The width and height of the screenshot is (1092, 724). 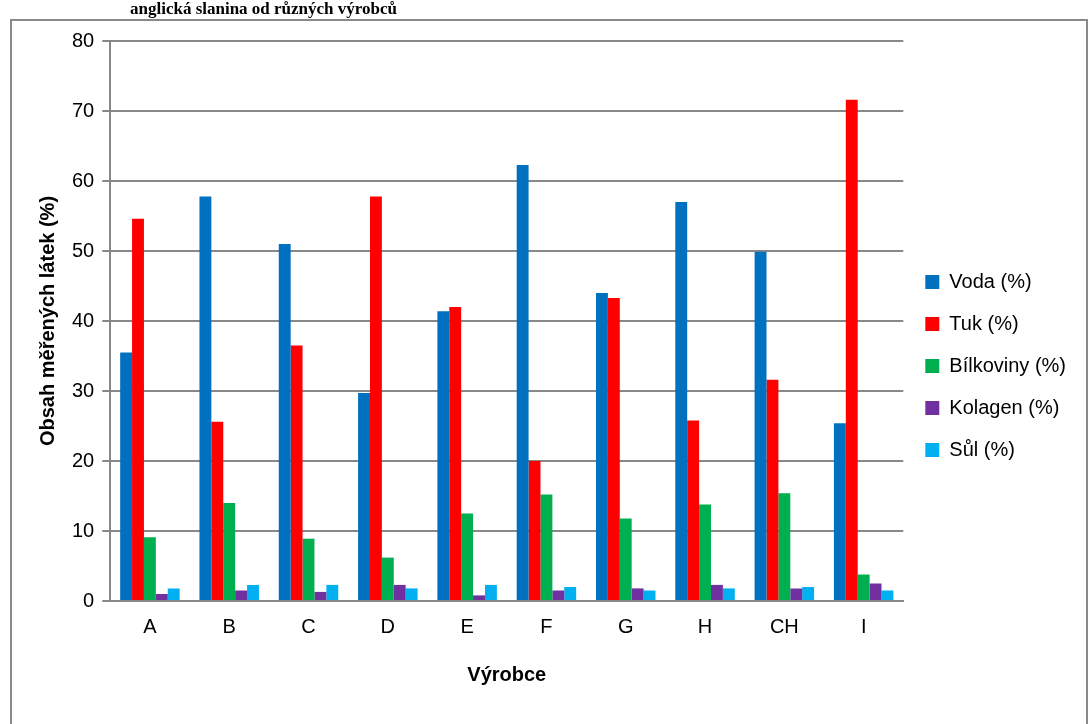 I want to click on legend-label: Sůl (%), so click(x=982, y=448).